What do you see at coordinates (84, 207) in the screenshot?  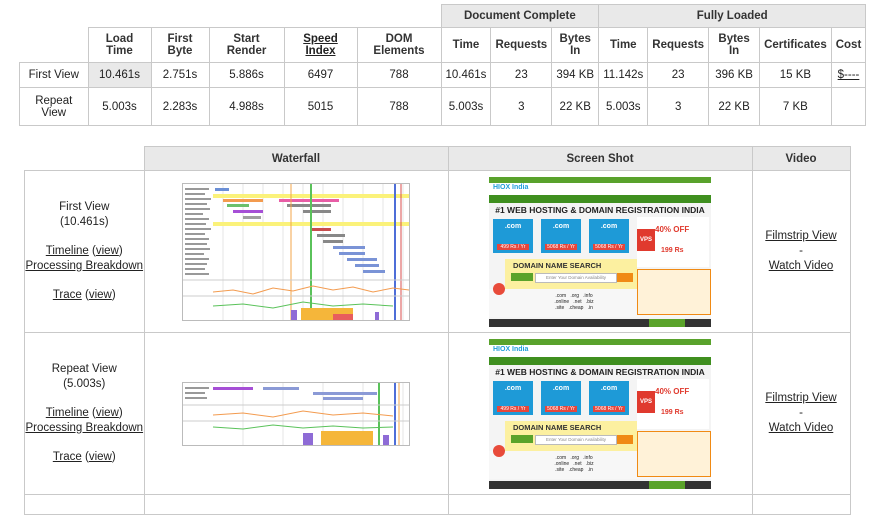 I see `view-title: First View` at bounding box center [84, 207].